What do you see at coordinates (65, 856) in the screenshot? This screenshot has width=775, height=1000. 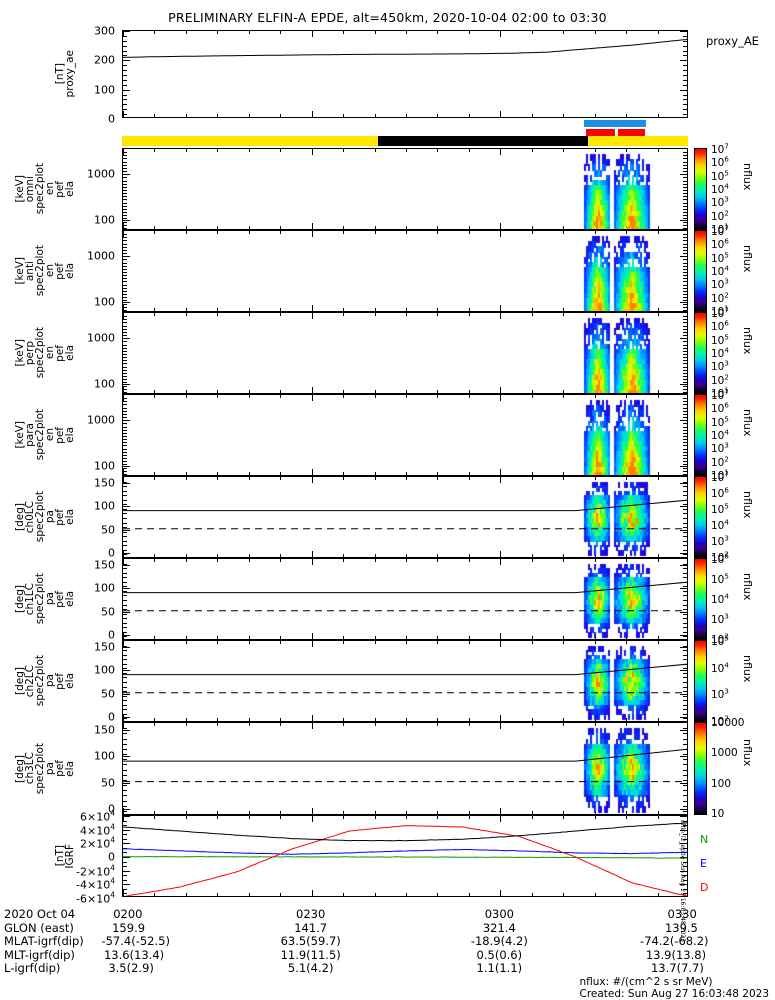 I see `y-axis-title-igrf: IGRF [nT]` at bounding box center [65, 856].